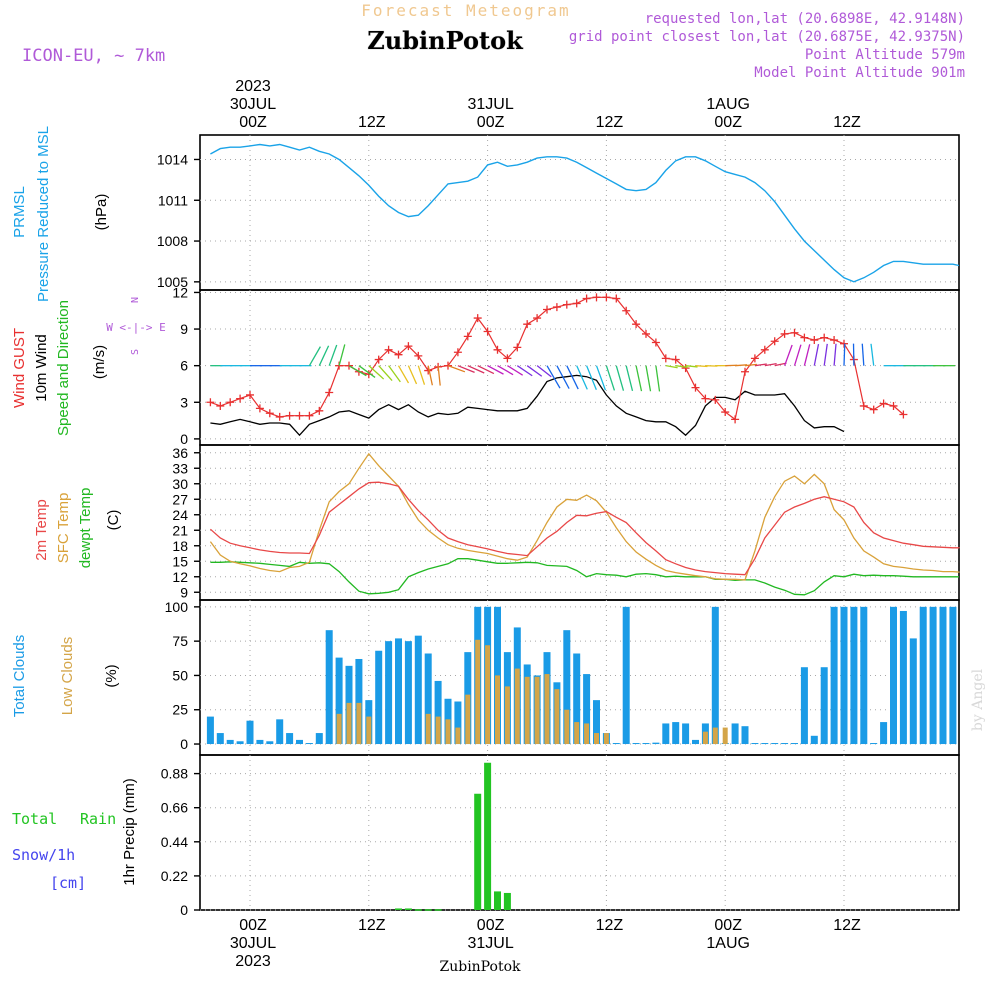 The width and height of the screenshot is (1000, 1000). I want to click on pressure-grid, so click(579, 212).